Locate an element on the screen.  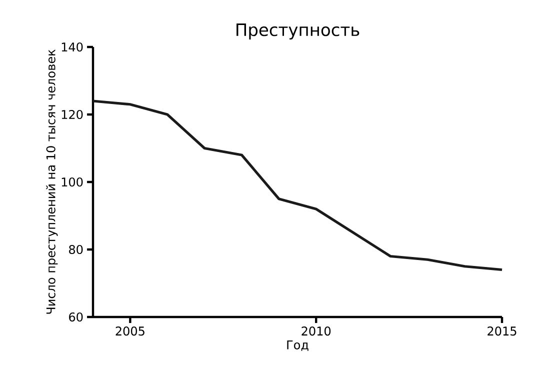
y-tick-label: 140 is located at coordinates (72, 47).